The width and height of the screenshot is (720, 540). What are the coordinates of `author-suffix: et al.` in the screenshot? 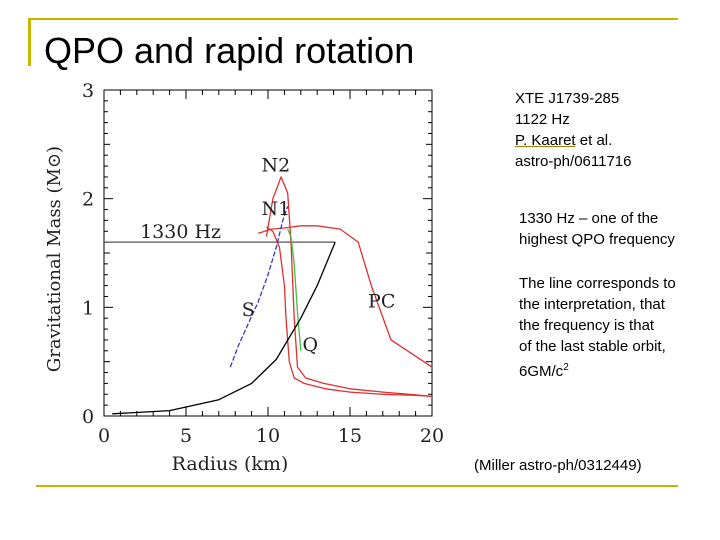 It's located at (594, 140).